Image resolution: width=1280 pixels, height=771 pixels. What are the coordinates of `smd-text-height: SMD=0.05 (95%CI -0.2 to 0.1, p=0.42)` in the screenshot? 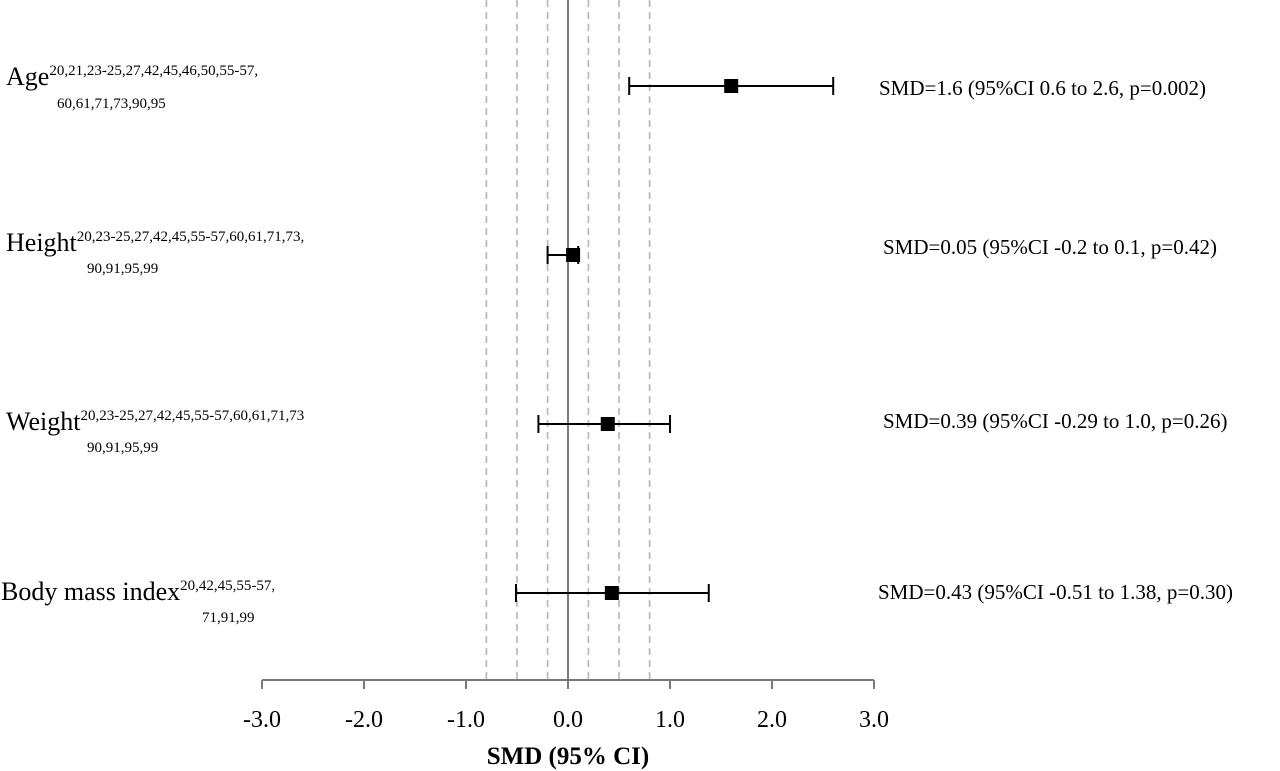 It's located at (1050, 247).